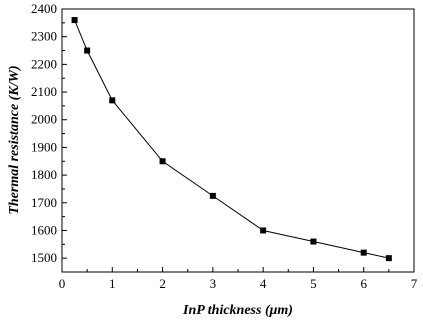 The width and height of the screenshot is (423, 322). What do you see at coordinates (313, 283) in the screenshot?
I see `x-tick-label-5: 5` at bounding box center [313, 283].